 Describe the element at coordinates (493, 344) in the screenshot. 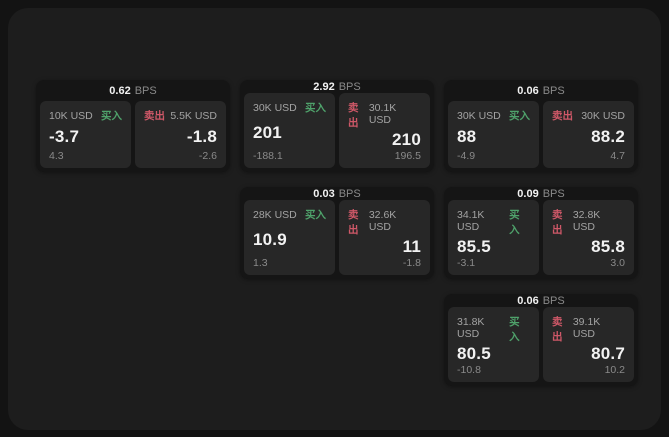

I see `buy-panel: 31.8K USD 买入 80.5 -10.8` at that location.